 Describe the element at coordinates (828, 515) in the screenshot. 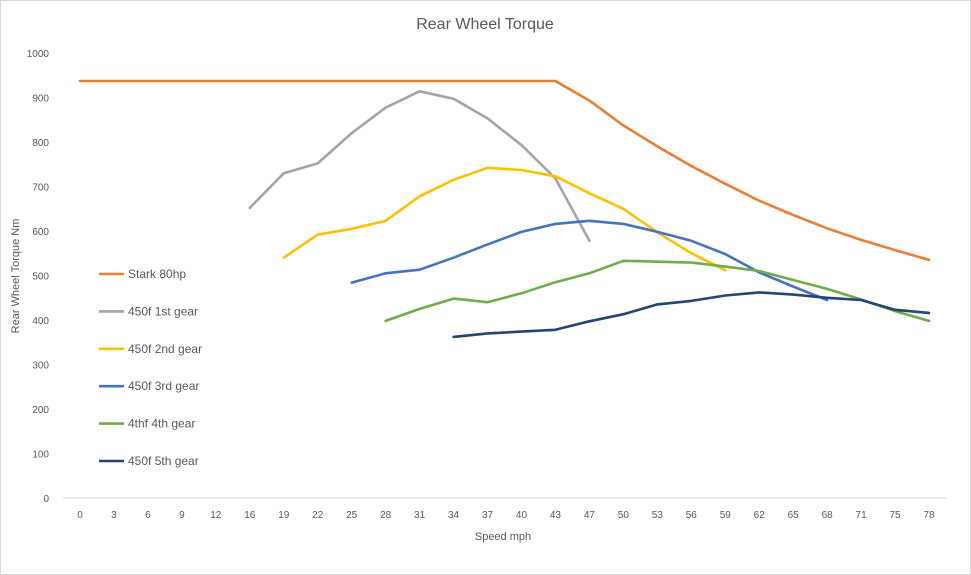

I see `x-tick-label: 68` at that location.